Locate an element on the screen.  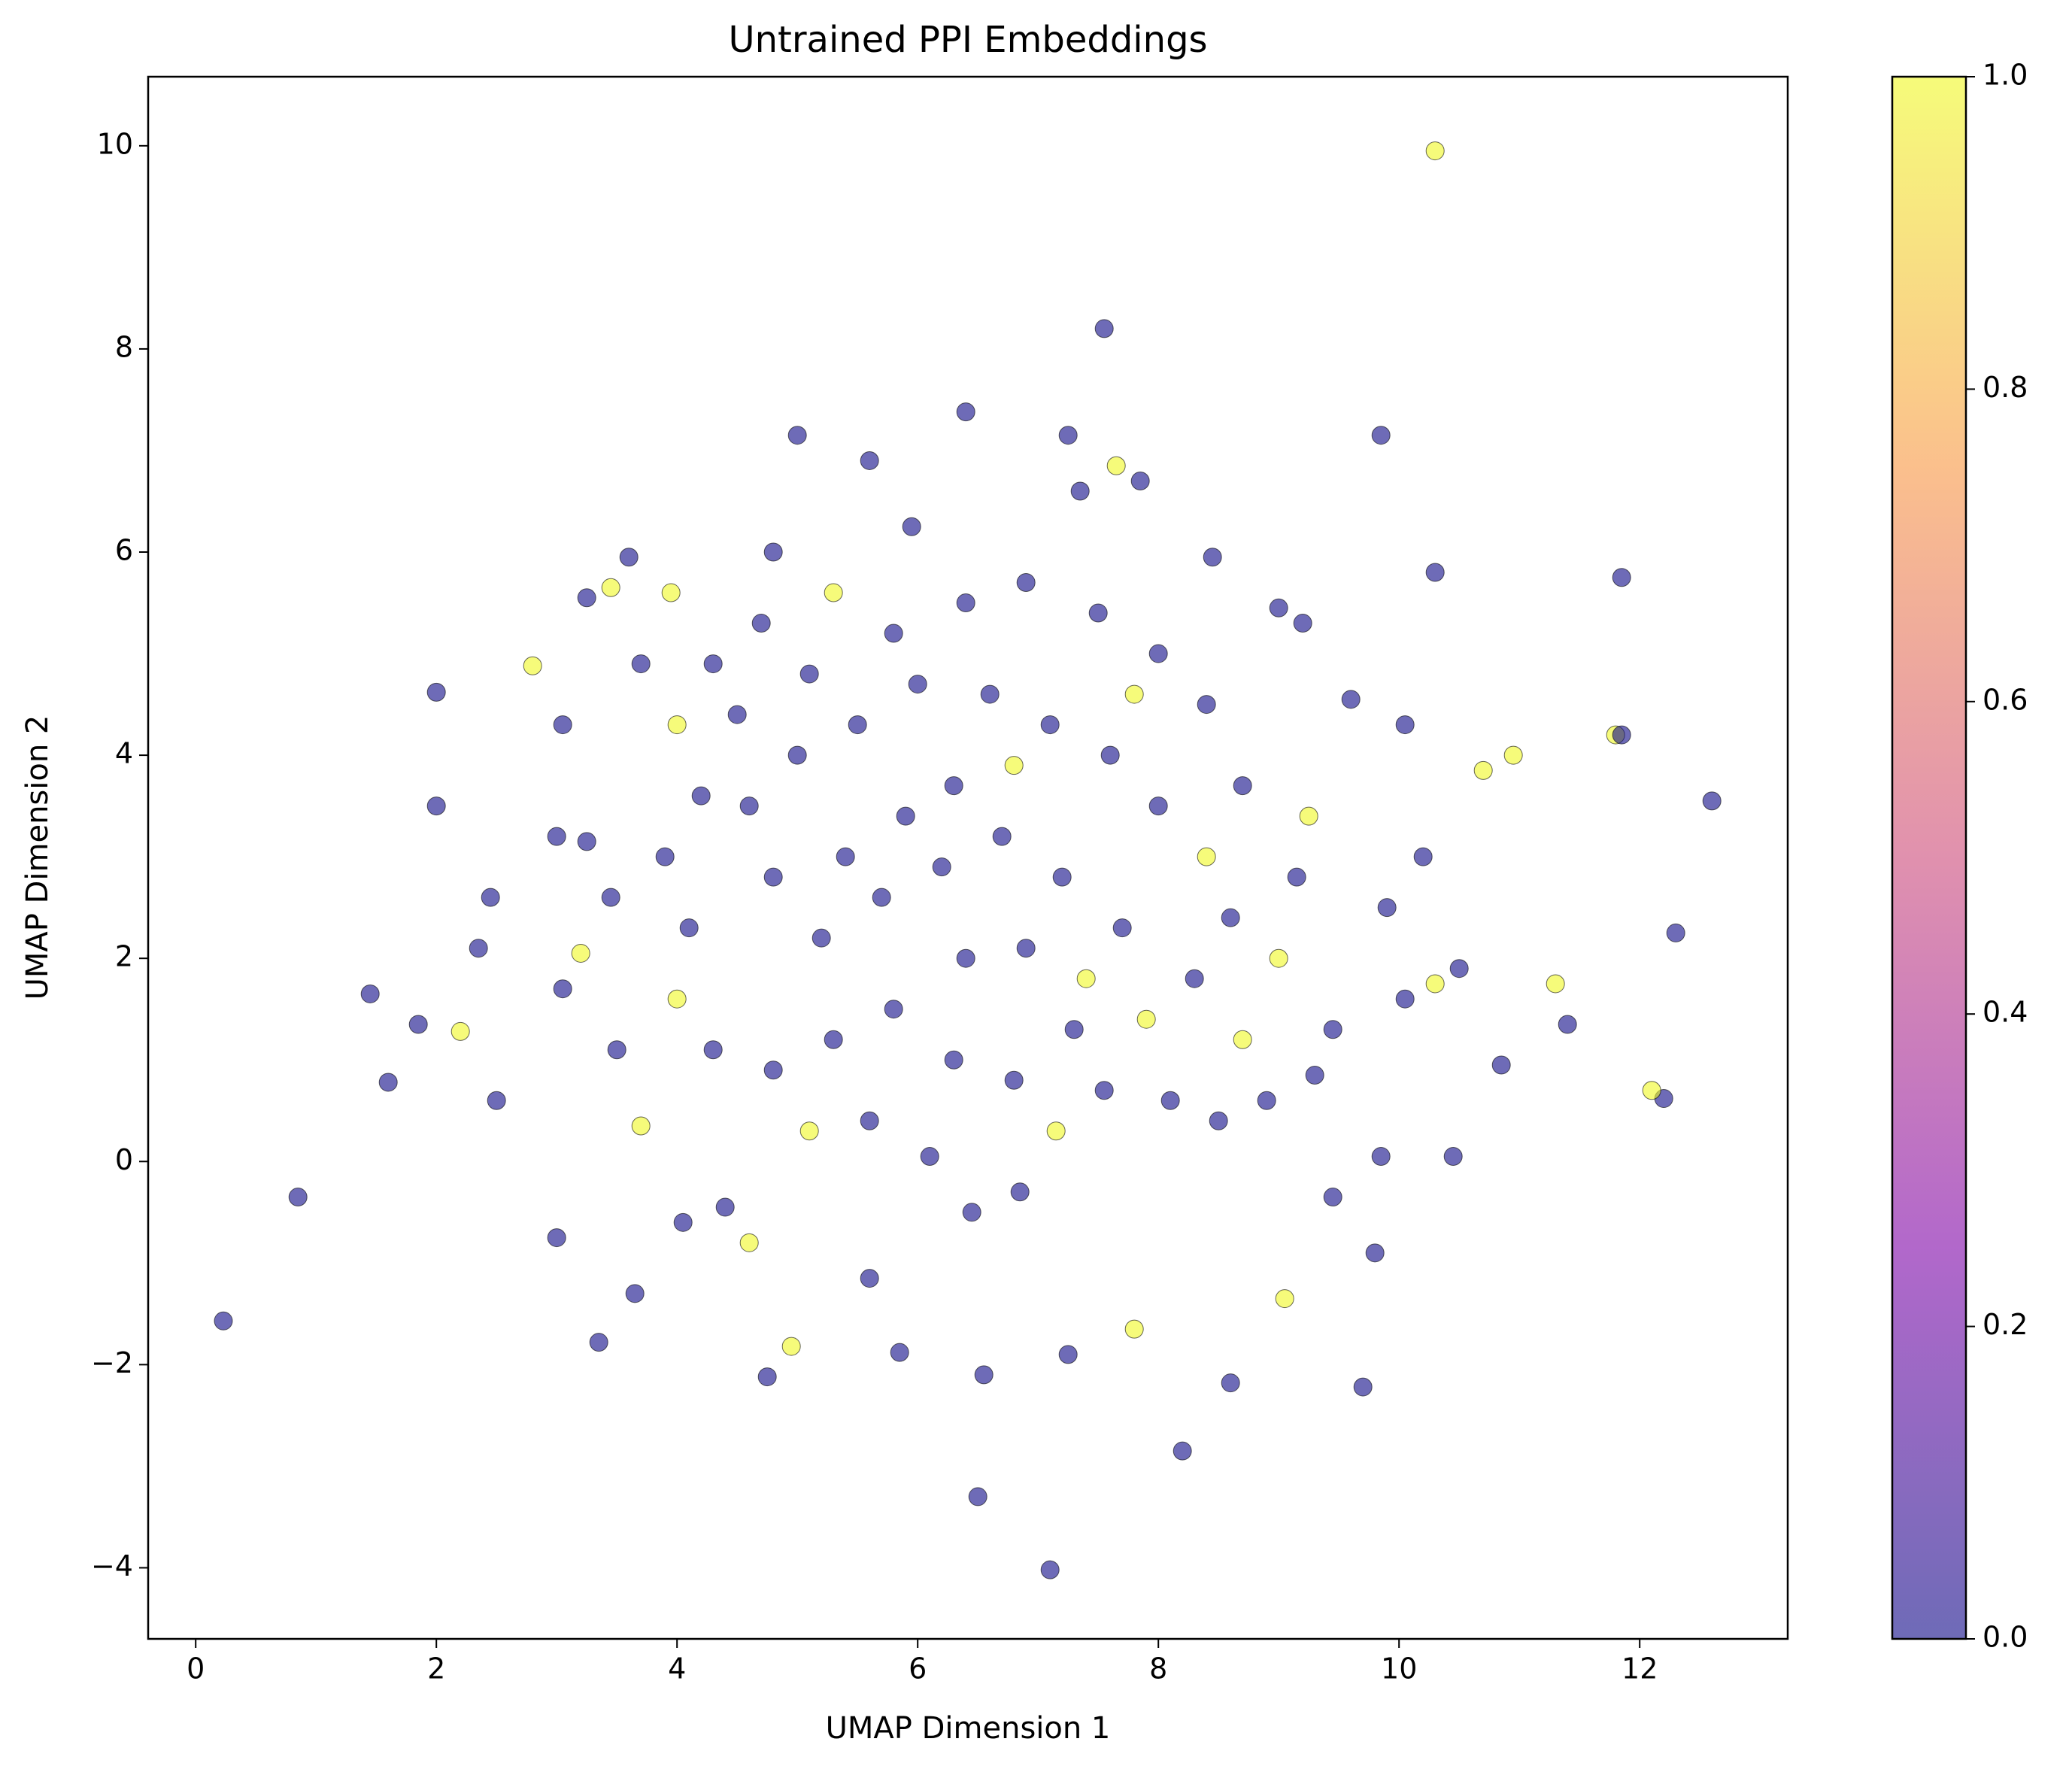
colorbar-tick-label: 0.6 is located at coordinates (2005, 699).